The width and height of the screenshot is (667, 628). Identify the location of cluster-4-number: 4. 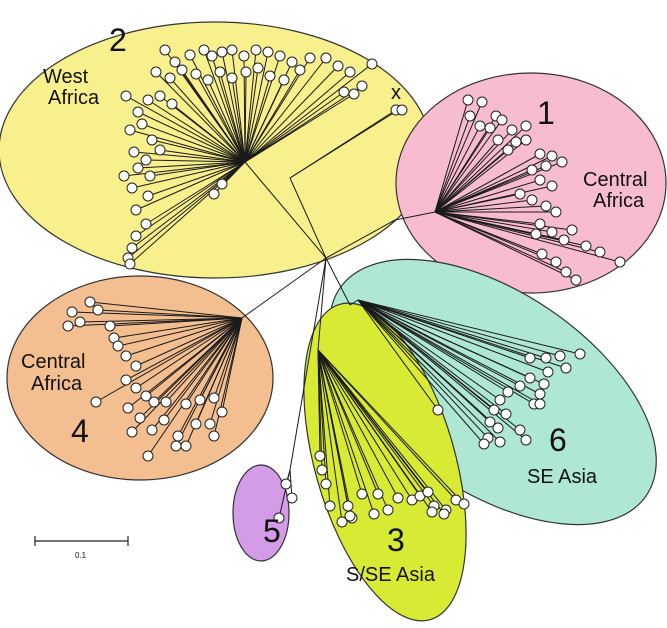
(80, 431).